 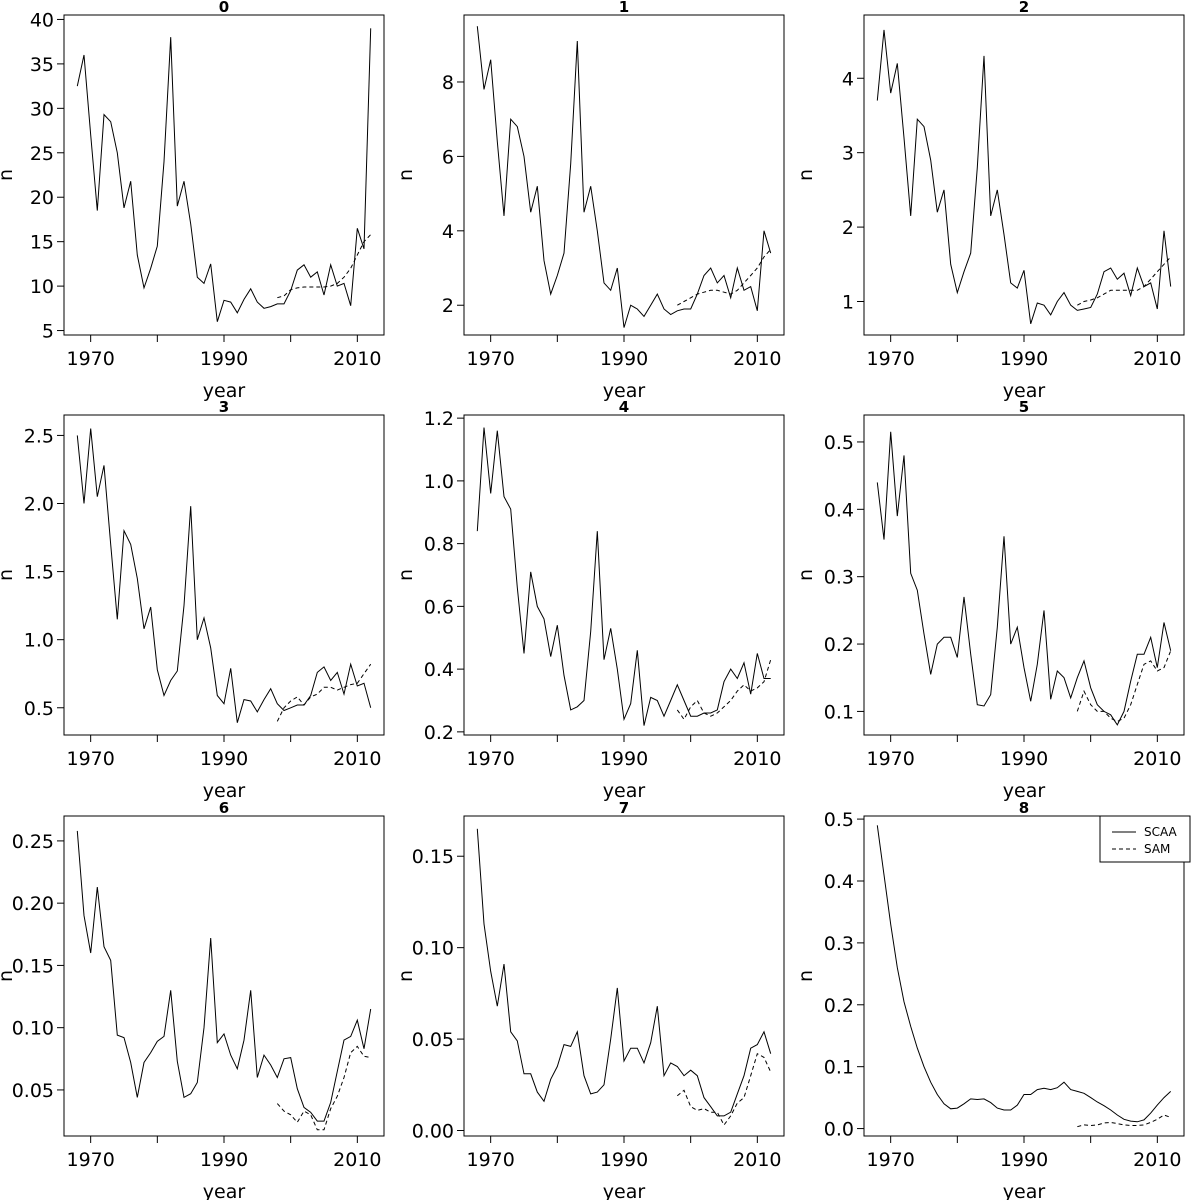 I want to click on panel-title: 6, so click(x=224, y=808).